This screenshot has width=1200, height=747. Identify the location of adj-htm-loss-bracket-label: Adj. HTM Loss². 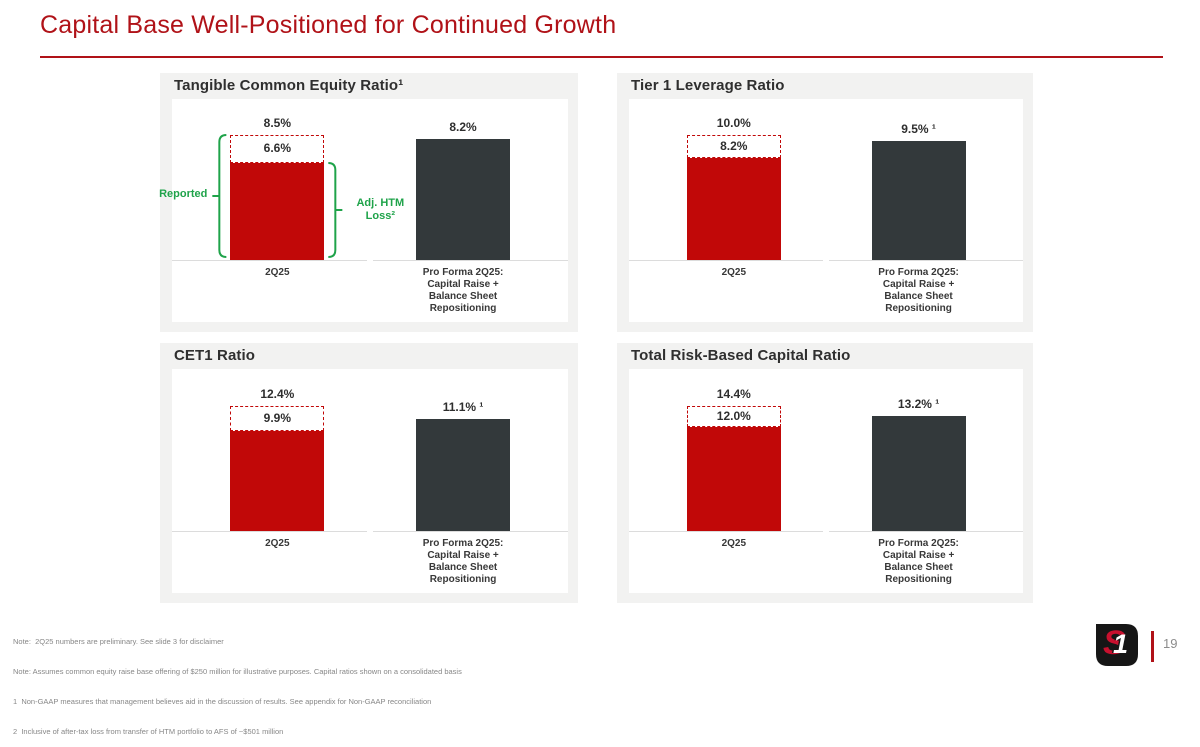
(380, 209).